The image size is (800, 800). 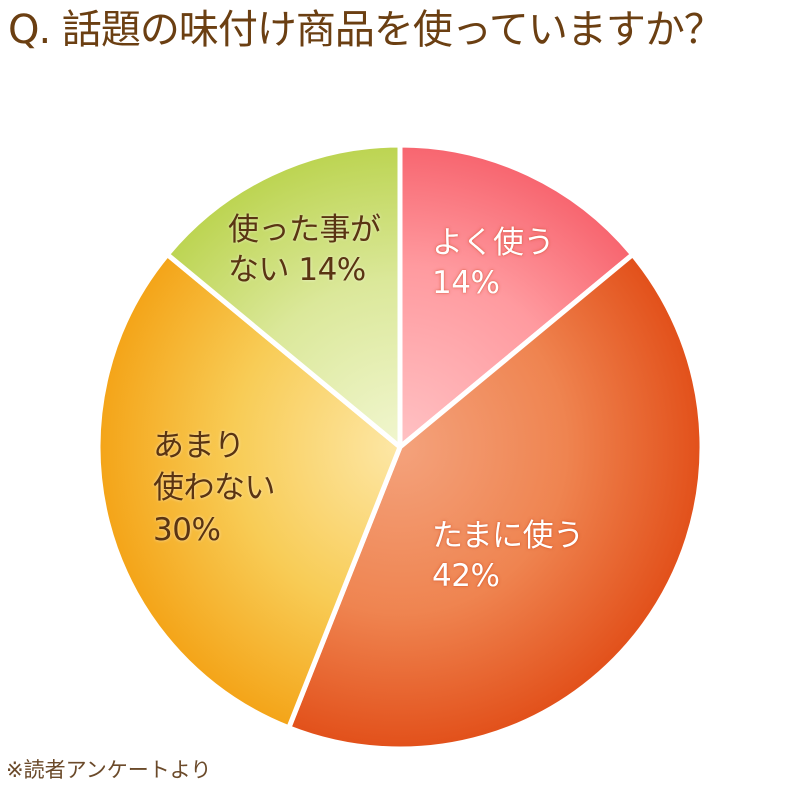 I want to click on slice-label-category: よく使う, so click(x=493, y=243).